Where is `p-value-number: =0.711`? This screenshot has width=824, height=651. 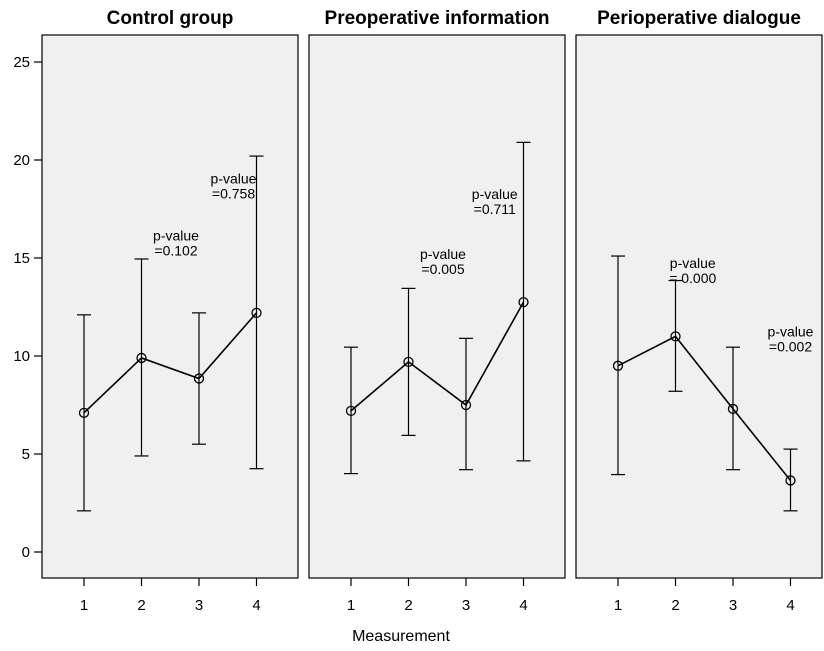
p-value-number: =0.711 is located at coordinates (495, 209).